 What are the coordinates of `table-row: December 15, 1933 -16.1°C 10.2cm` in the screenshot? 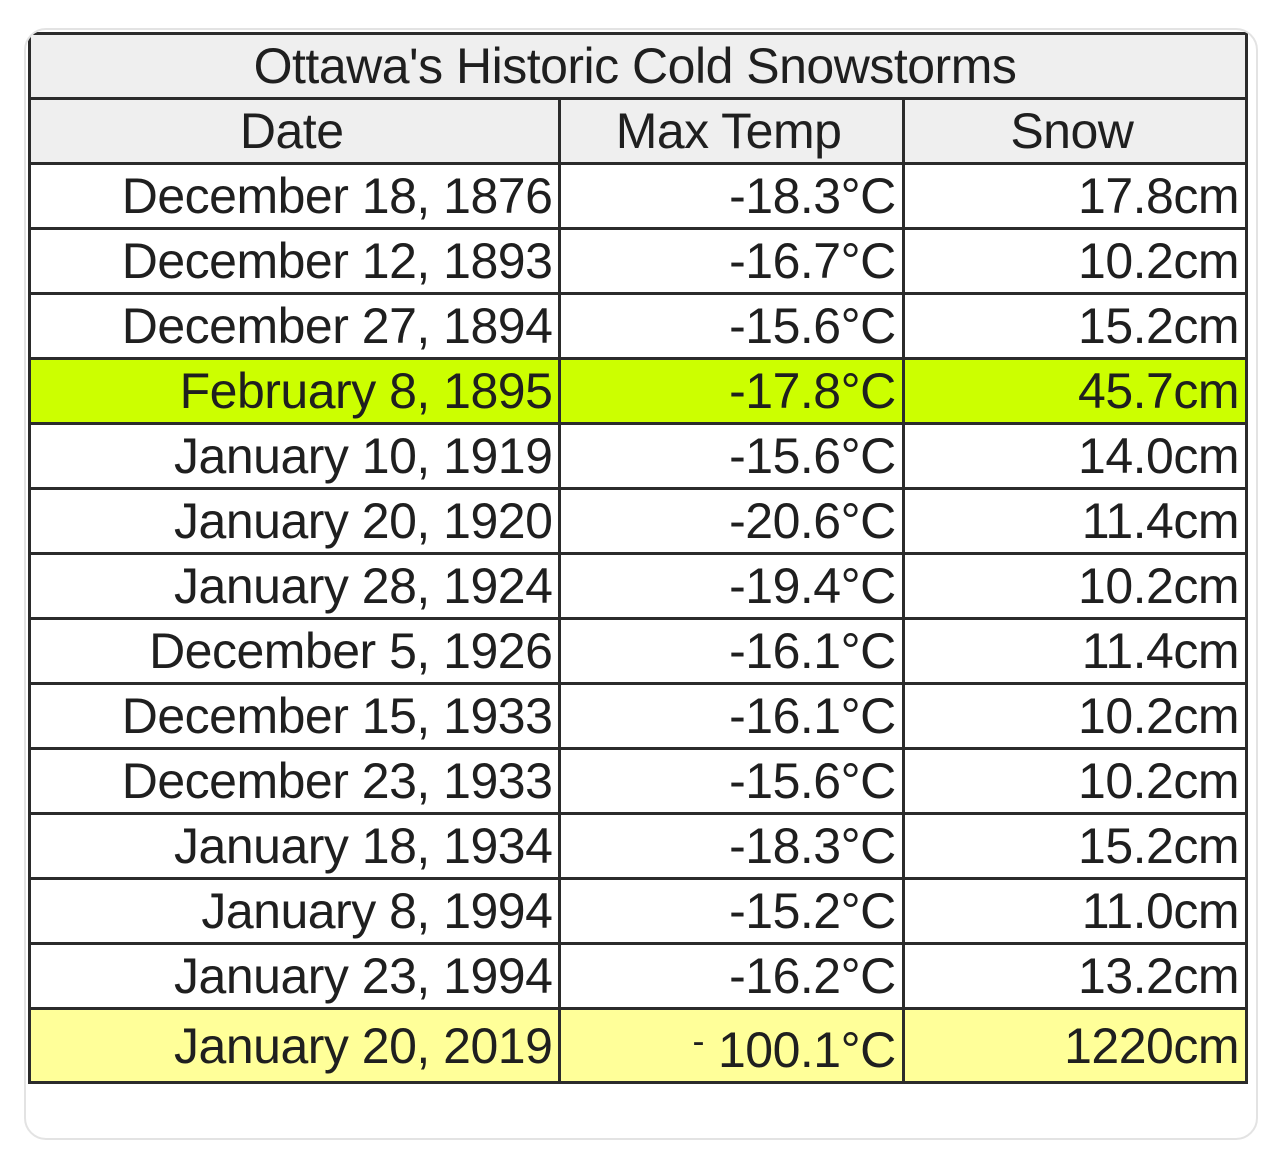 It's located at (638, 716).